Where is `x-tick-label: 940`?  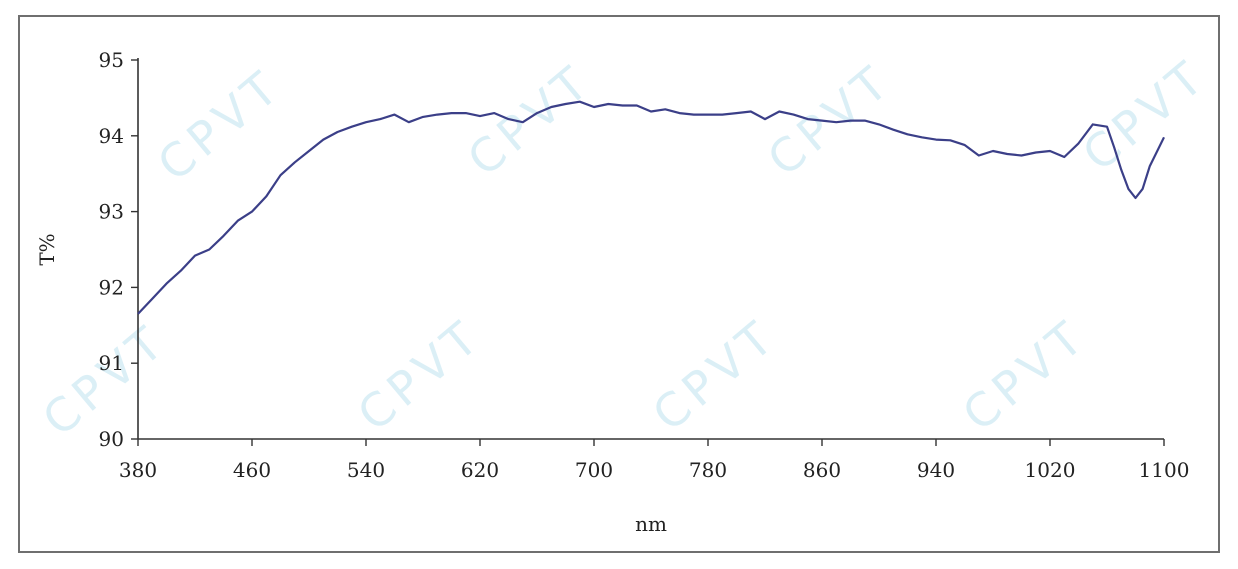
x-tick-label: 940 is located at coordinates (936, 470).